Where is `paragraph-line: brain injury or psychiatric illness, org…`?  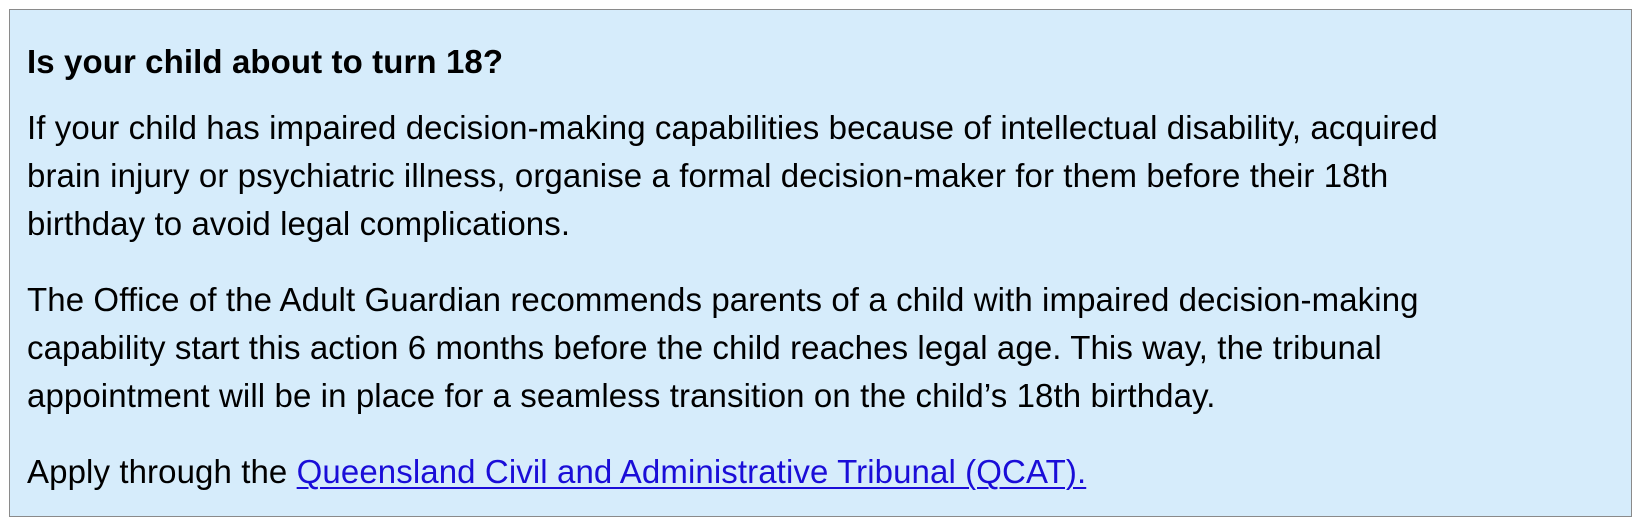 paragraph-line: brain injury or psychiatric illness, org… is located at coordinates (708, 175).